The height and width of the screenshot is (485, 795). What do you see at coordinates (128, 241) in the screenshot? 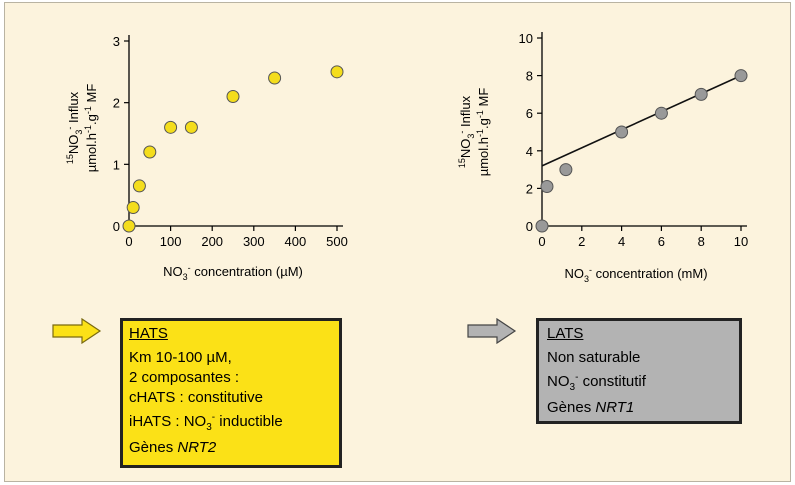
I see `hats-chart-x-tick-label: 0` at bounding box center [128, 241].